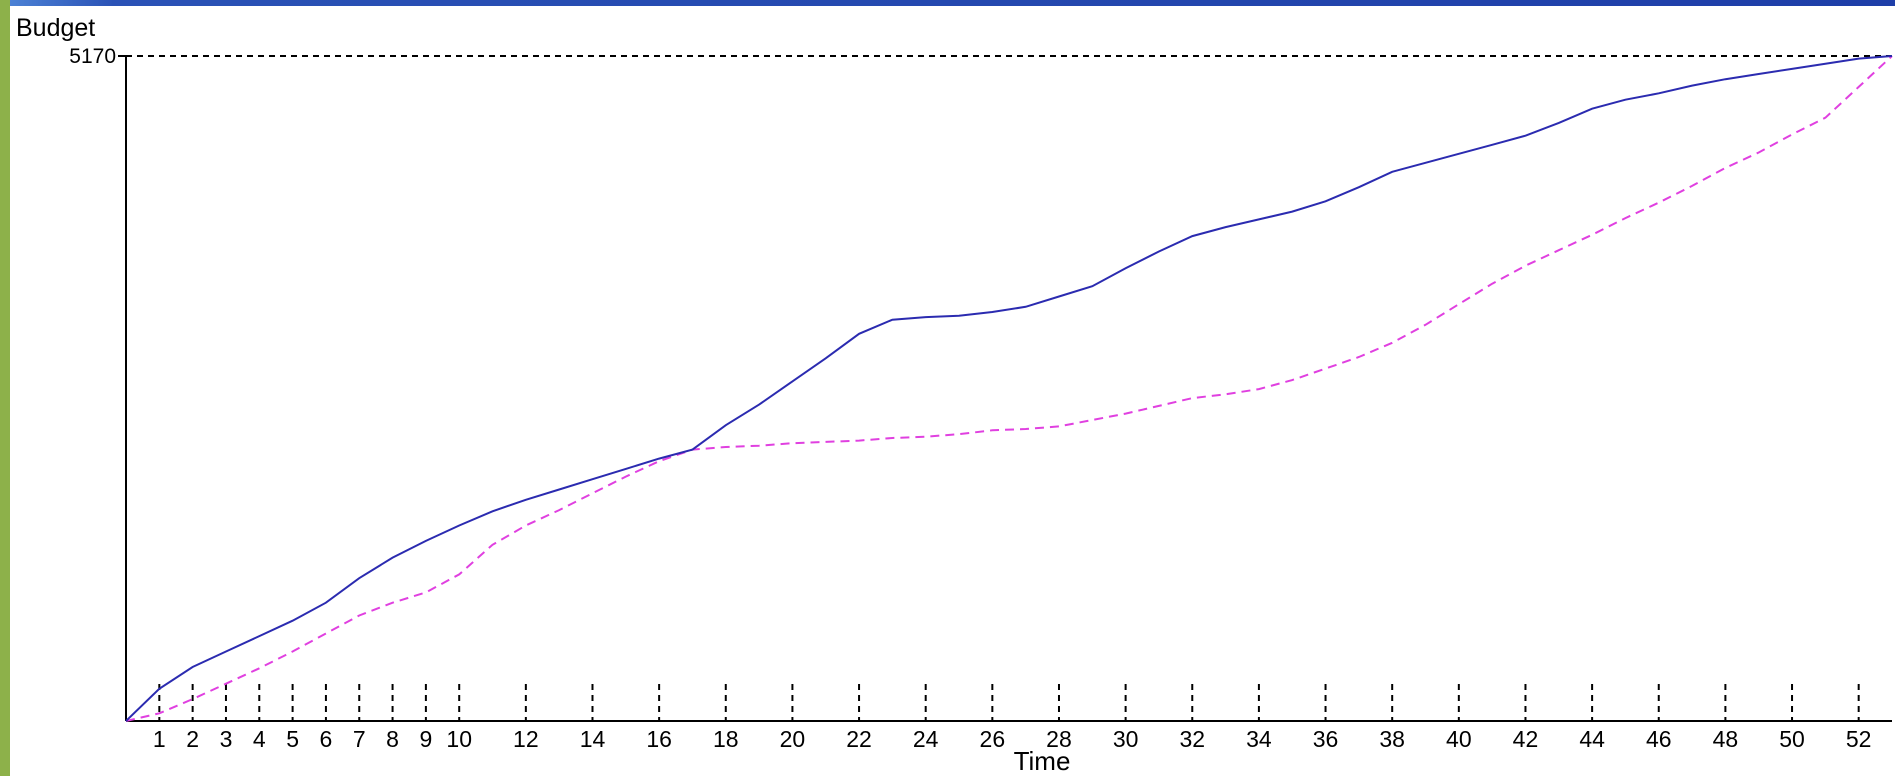 The height and width of the screenshot is (776, 1895). Describe the element at coordinates (593, 739) in the screenshot. I see `x-tick-label: 14` at that location.